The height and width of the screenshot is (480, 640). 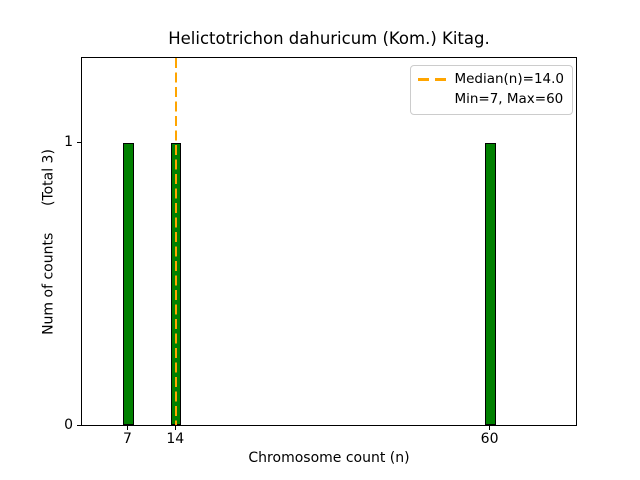 I want to click on chart-title: Helictotrichon dahuricum (Kom.) Kitag., so click(x=329, y=38).